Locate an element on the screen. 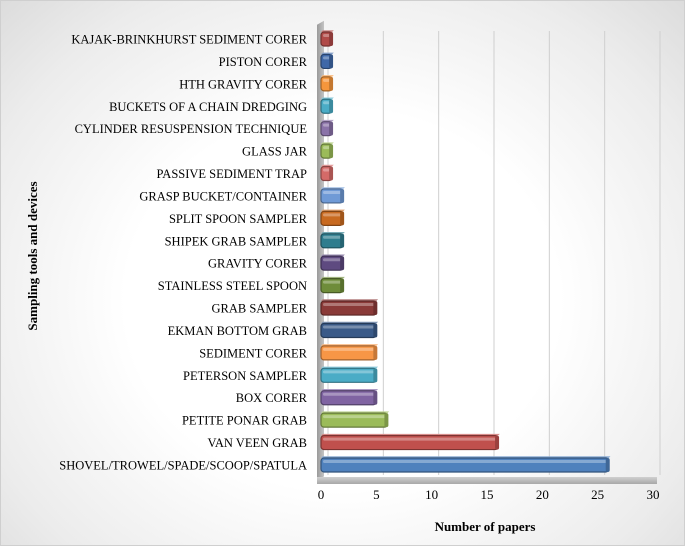 This screenshot has height=547, width=685. category-label: PETITE PONAR GRAB is located at coordinates (244, 421).